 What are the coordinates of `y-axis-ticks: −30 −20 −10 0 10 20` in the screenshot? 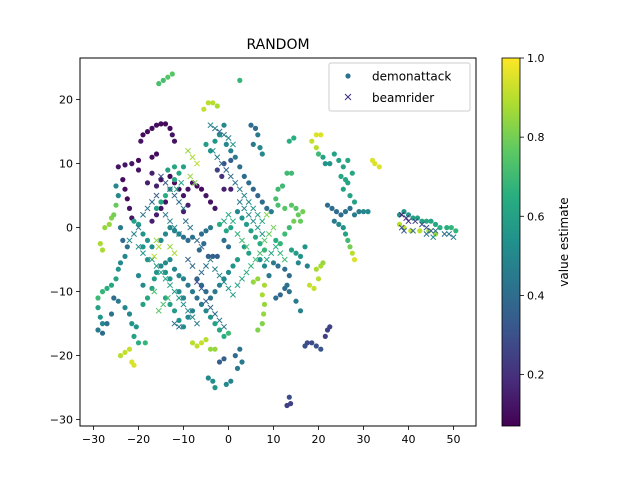 It's located at (65, 260).